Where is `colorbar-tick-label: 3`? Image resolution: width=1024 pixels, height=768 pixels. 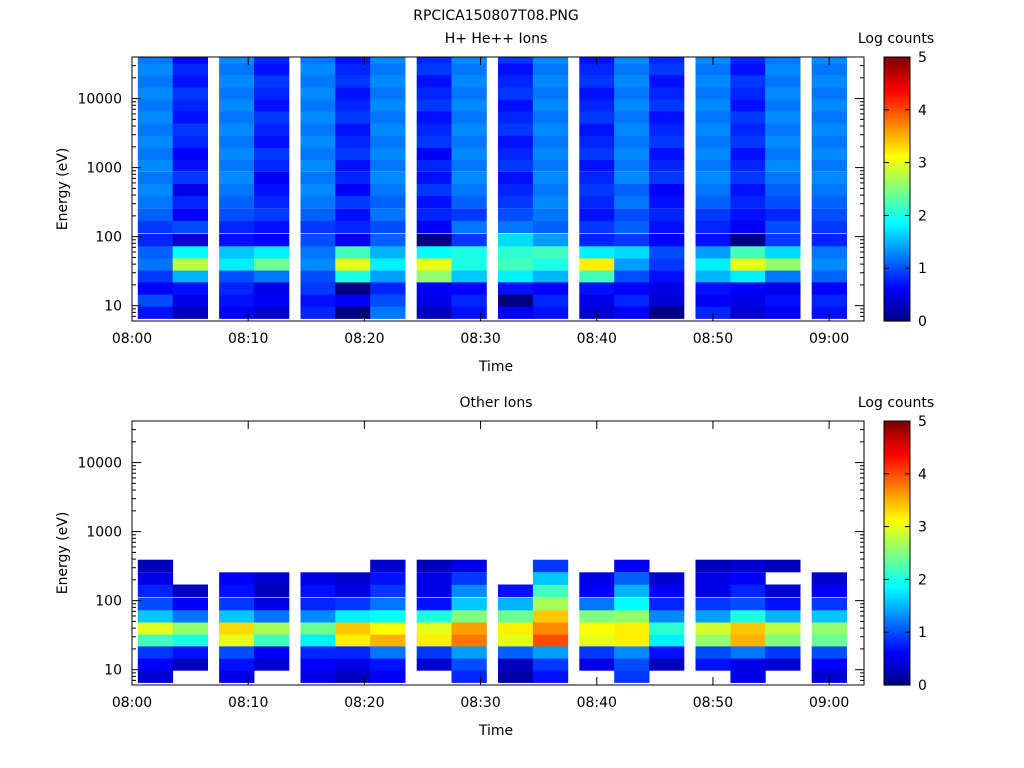 colorbar-tick-label: 3 is located at coordinates (922, 164).